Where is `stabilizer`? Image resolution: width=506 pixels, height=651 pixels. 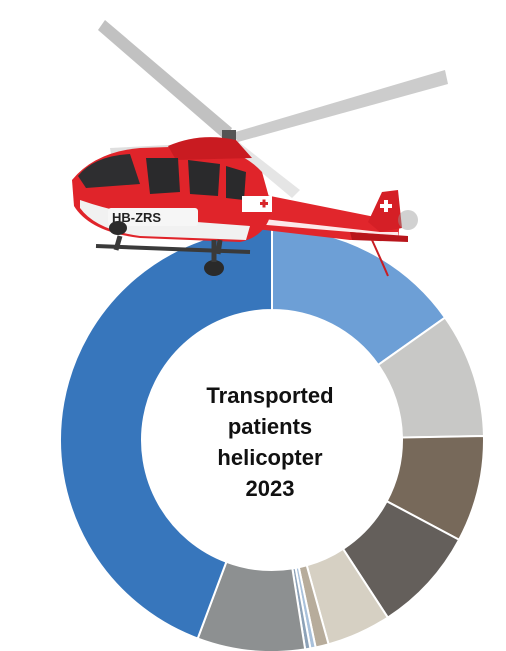 stabilizer is located at coordinates (379, 237).